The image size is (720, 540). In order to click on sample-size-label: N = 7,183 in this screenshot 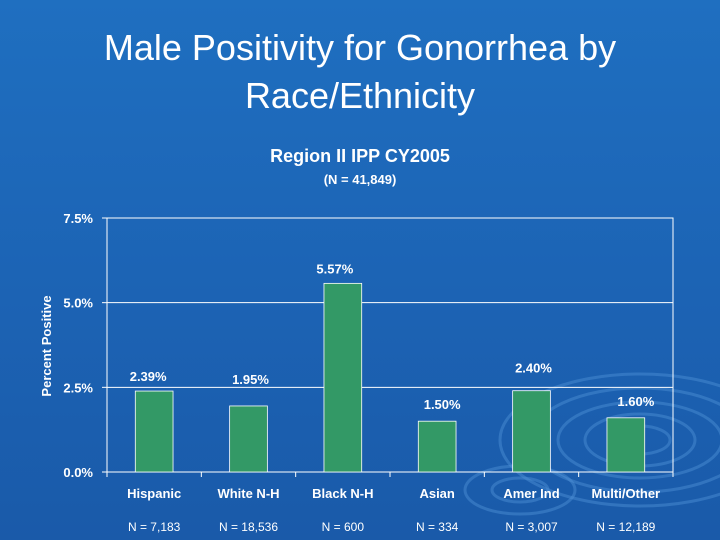, I will do `click(154, 527)`.